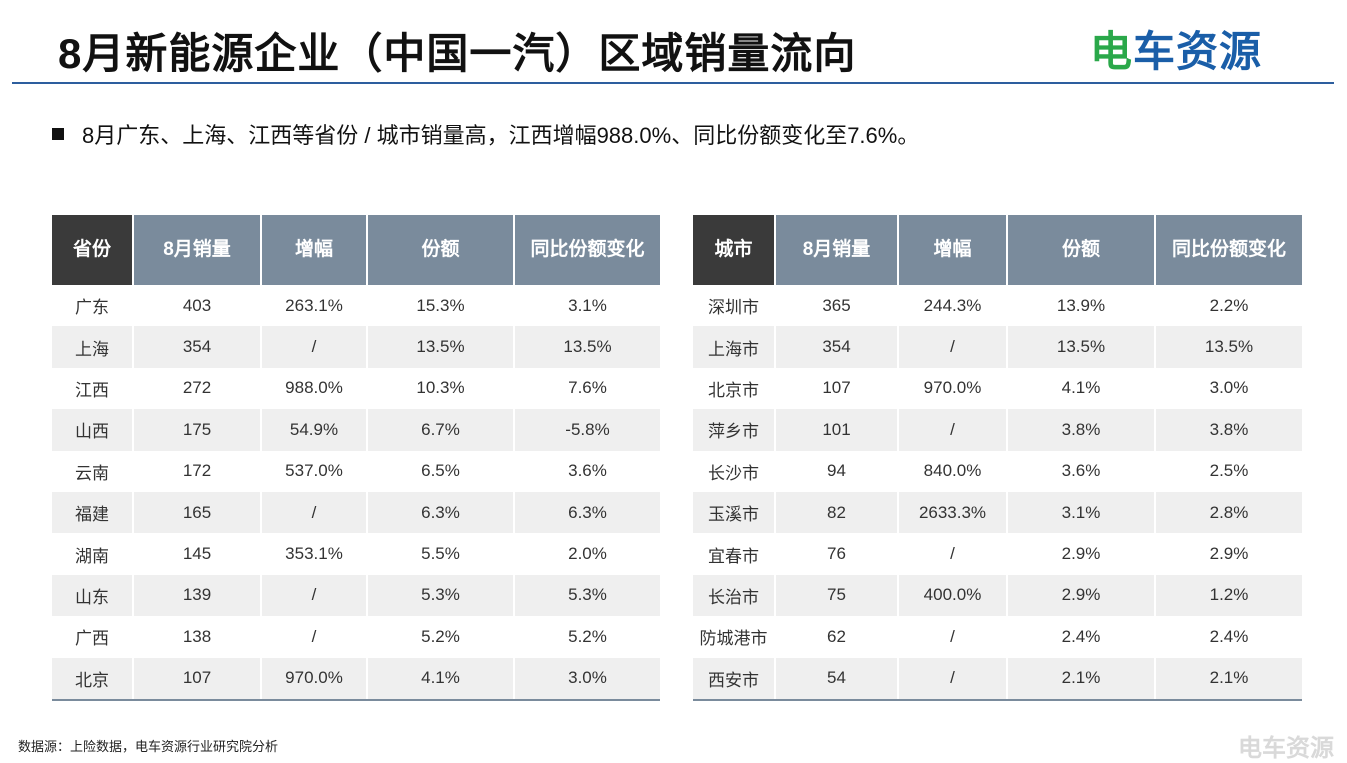 The width and height of the screenshot is (1347, 763). I want to click on city-header-cell: 增幅, so click(953, 250).